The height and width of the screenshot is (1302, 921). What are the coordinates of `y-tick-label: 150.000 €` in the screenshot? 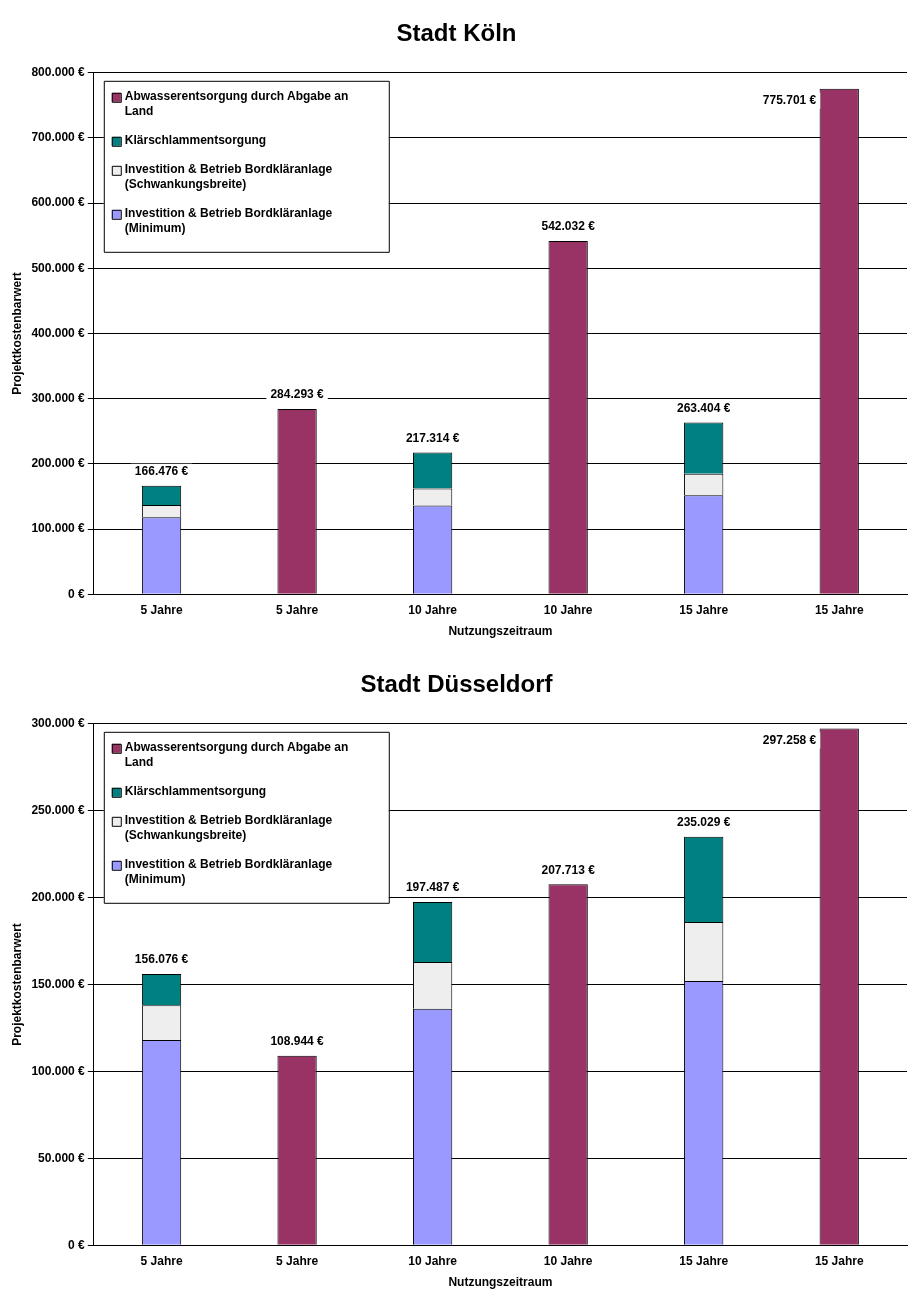 It's located at (58, 983).